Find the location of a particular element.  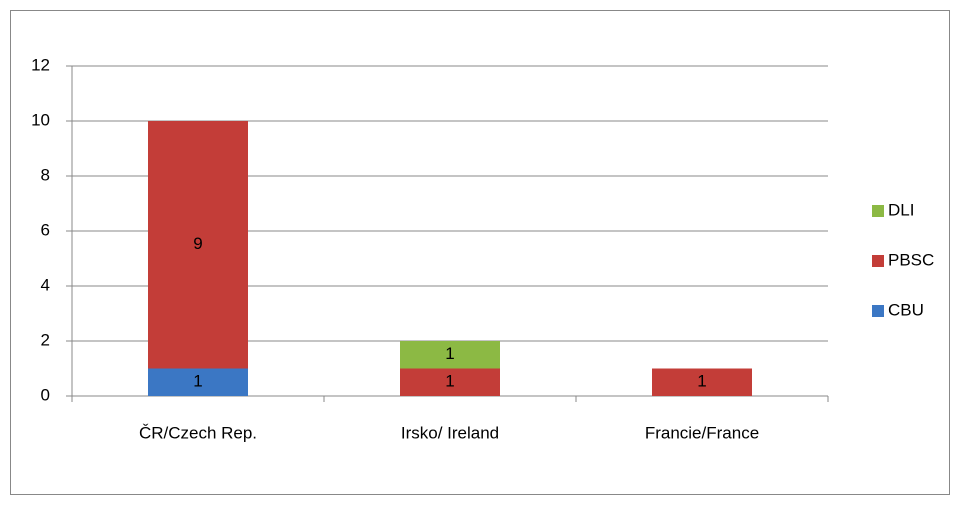

x-tick-label: Irsko/ Ireland is located at coordinates (450, 432).